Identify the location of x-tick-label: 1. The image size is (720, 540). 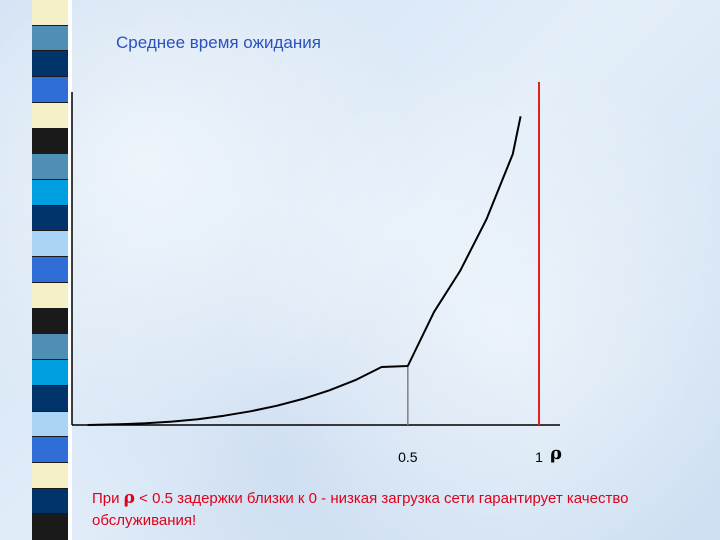
(539, 457).